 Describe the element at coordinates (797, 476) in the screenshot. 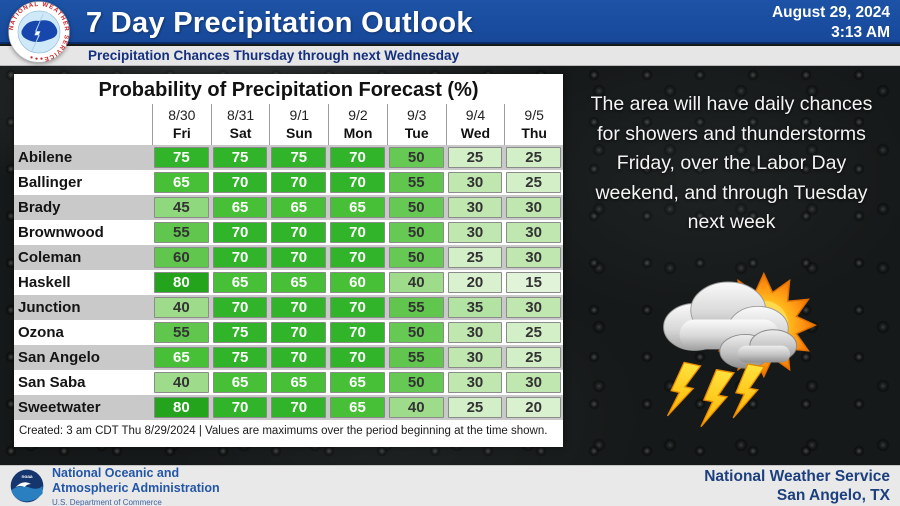

I see `office-line1: National Weather Service` at that location.